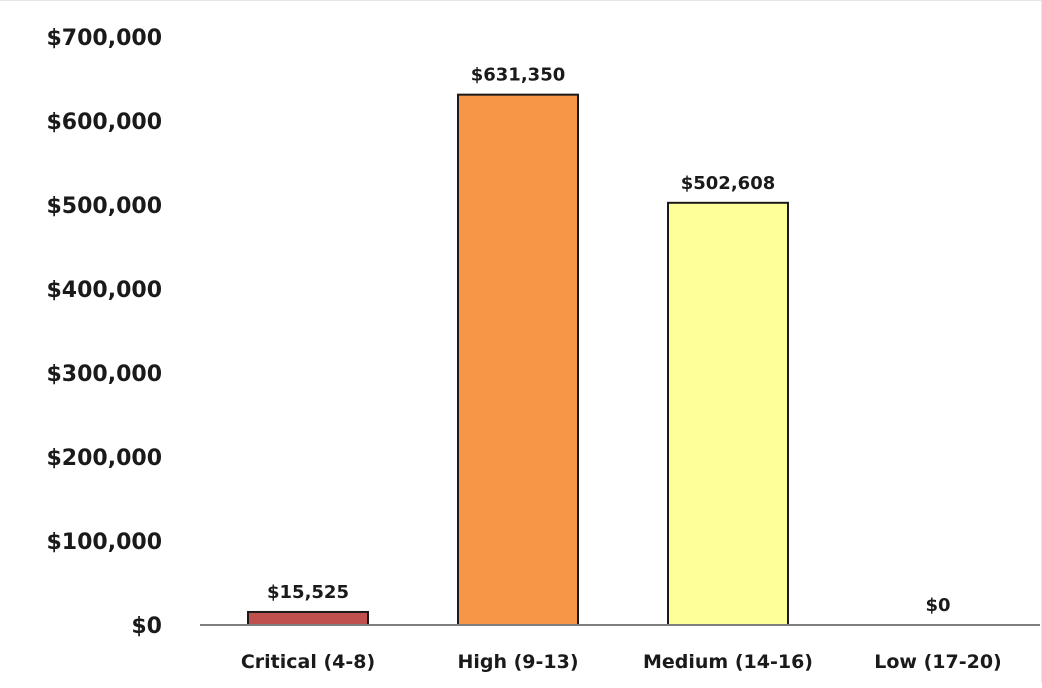 This screenshot has width=1042, height=688. What do you see at coordinates (104, 290) in the screenshot?
I see `y-tick-label: $400,000` at bounding box center [104, 290].